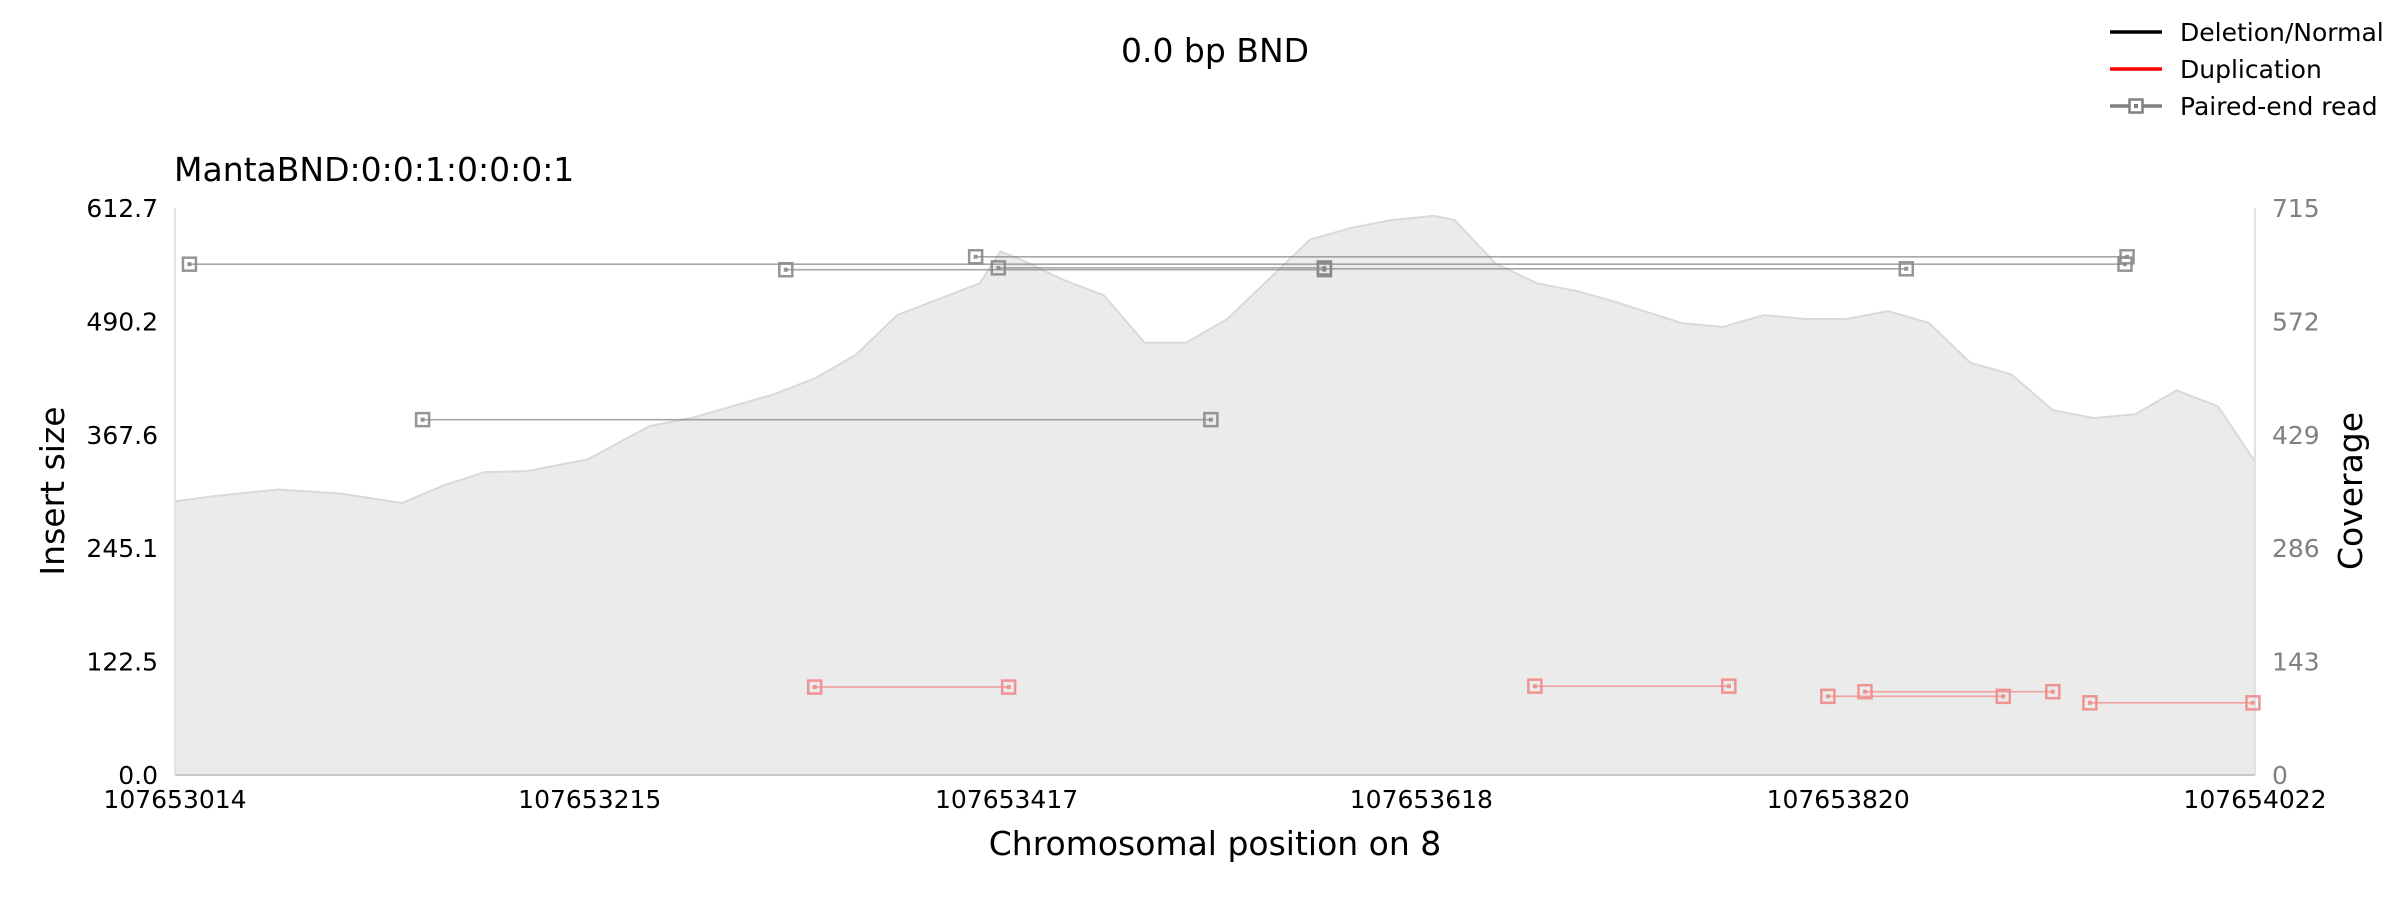 This screenshot has width=2400, height=900. Describe the element at coordinates (1215, 843) in the screenshot. I see `x-axis-label: Chromosomal position on 8` at that location.